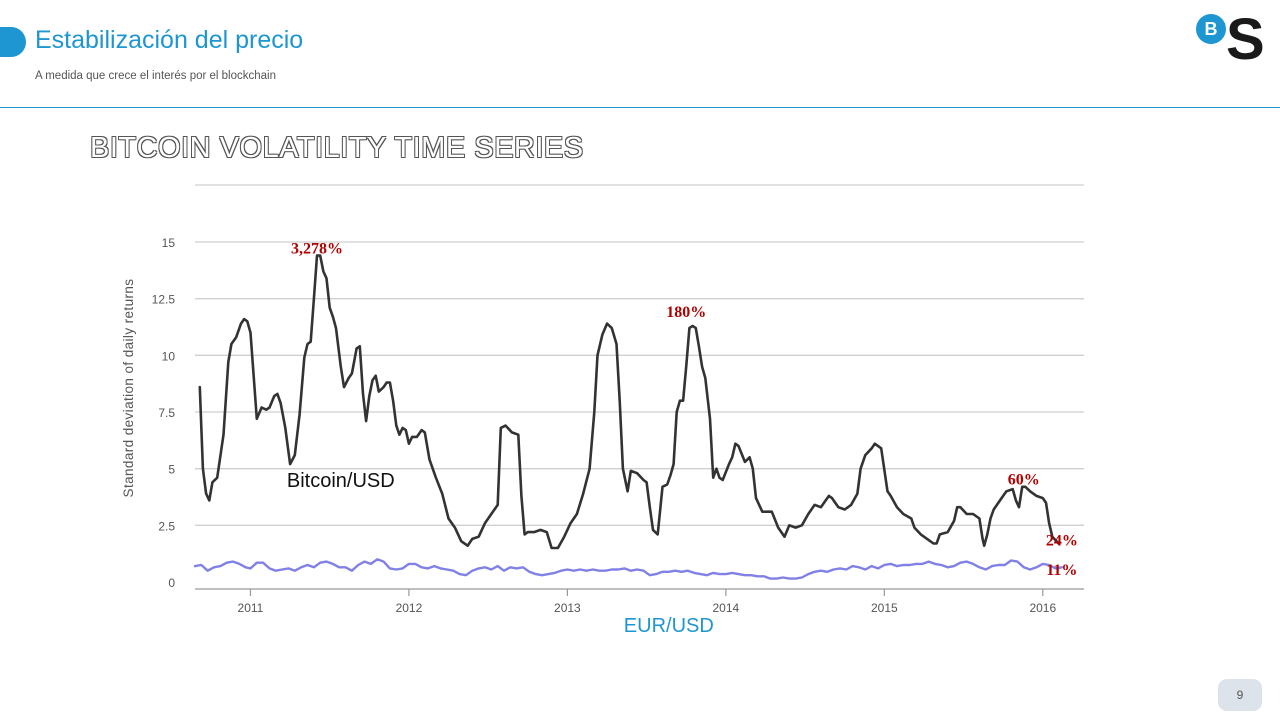 The height and width of the screenshot is (720, 1280). Describe the element at coordinates (686, 312) in the screenshot. I see `annotation-label: 180%` at that location.